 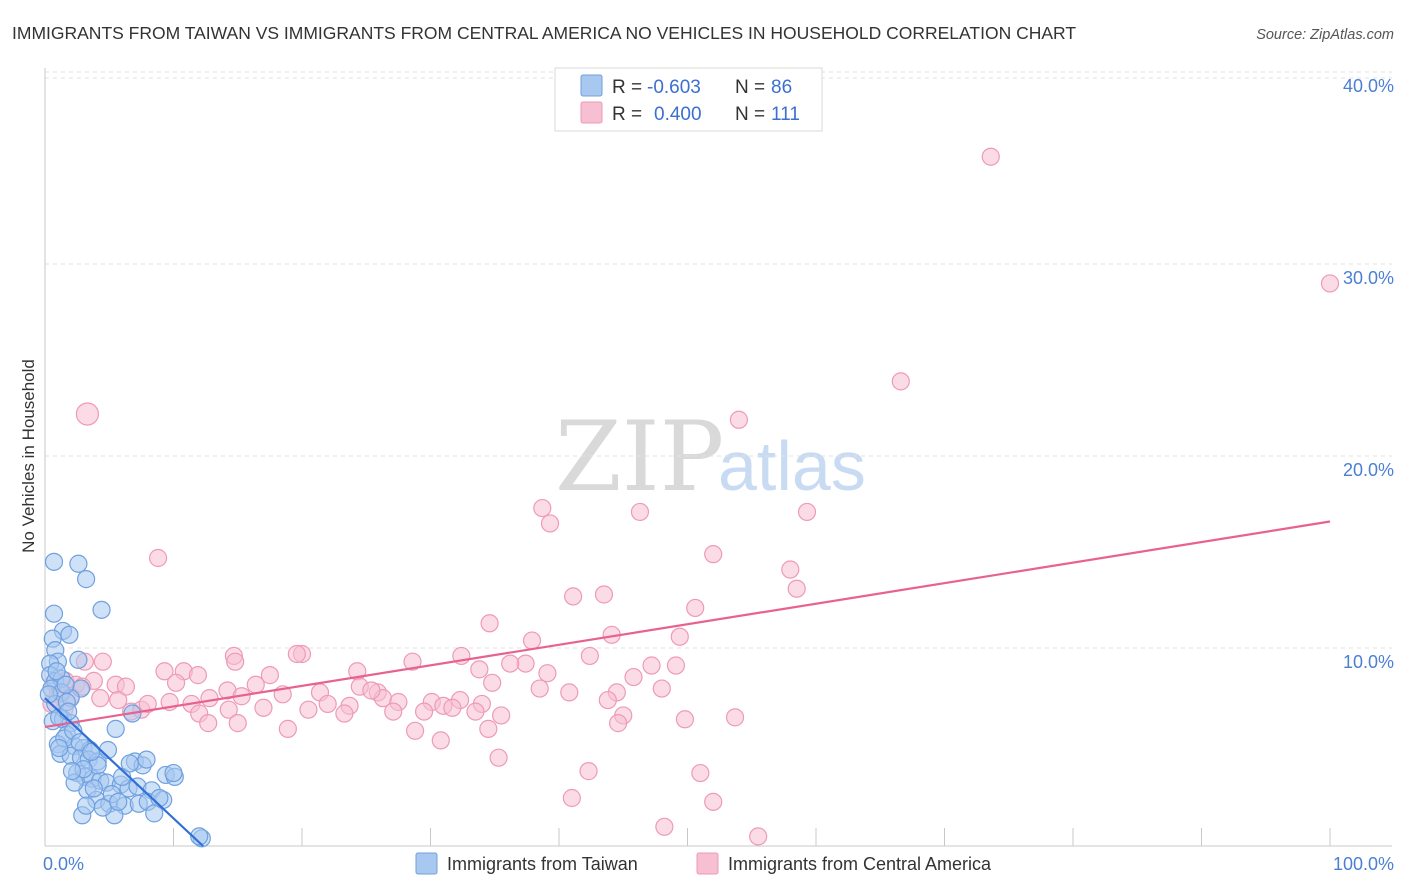 I want to click on y-tick-label: 30.0%, so click(x=1368, y=278).